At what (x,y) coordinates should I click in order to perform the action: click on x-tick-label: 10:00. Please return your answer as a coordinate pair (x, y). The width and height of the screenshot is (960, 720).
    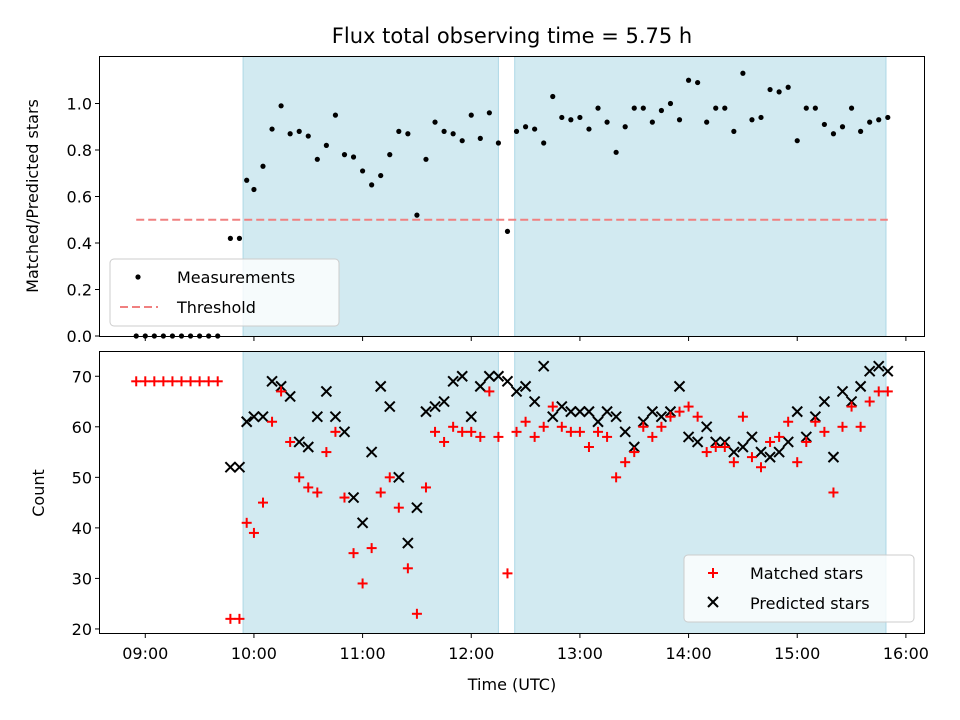
    Looking at the image, I should click on (254, 653).